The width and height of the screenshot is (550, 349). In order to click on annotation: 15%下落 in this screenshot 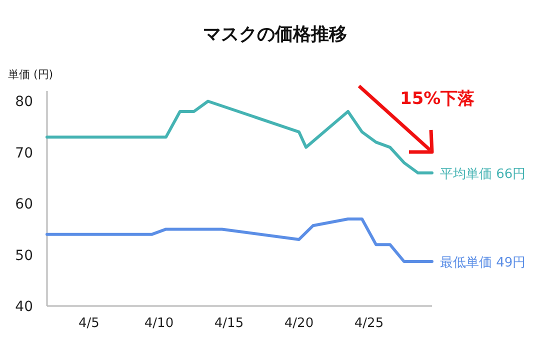, I will do `click(437, 99)`.